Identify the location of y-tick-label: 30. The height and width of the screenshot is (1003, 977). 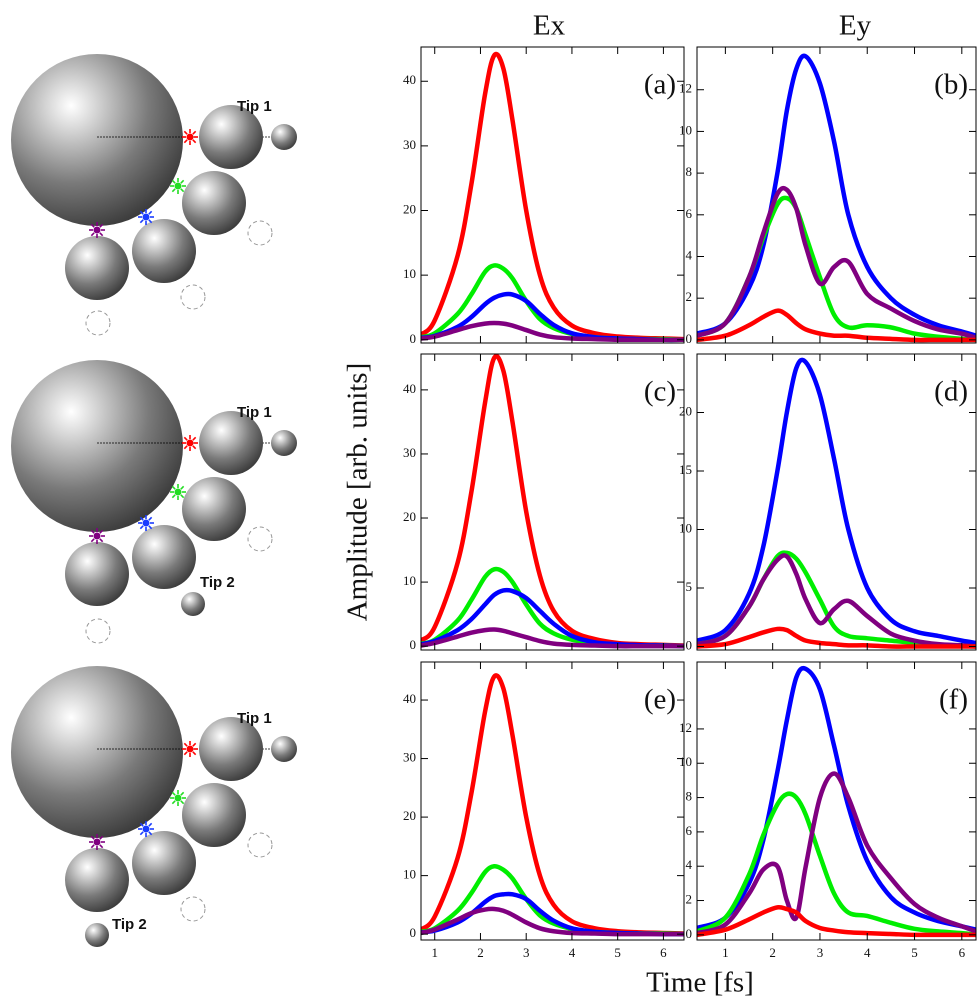
(409, 144).